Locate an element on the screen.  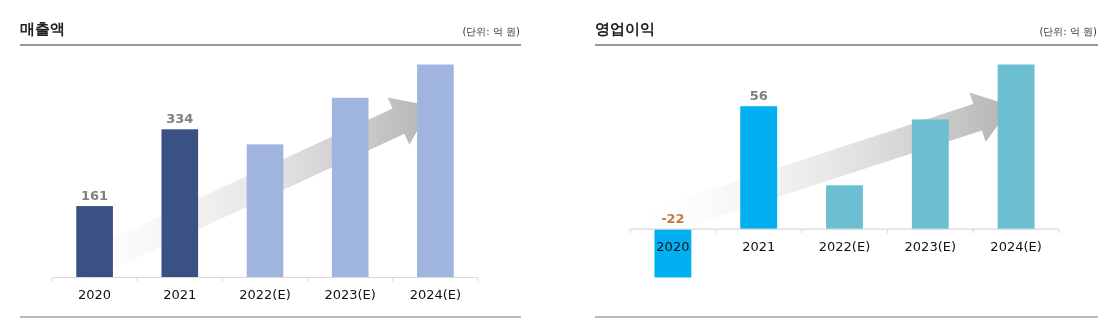
chart-title: 매출액 is located at coordinates (42, 29).